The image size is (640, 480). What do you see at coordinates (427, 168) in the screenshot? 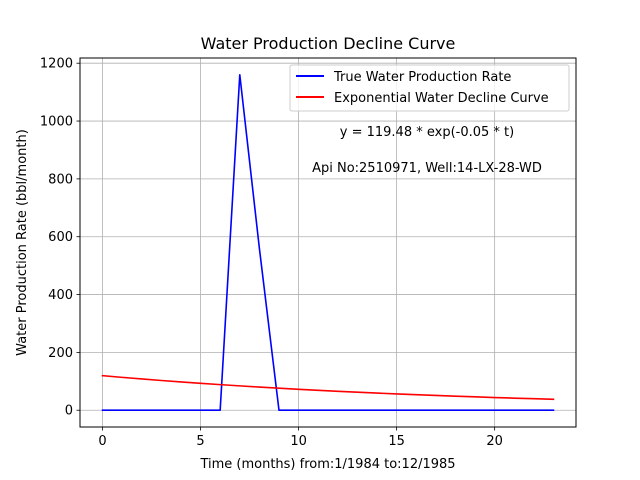
I see `well-annotation: Api No:2510971, Well:14-LX-28-WD` at bounding box center [427, 168].